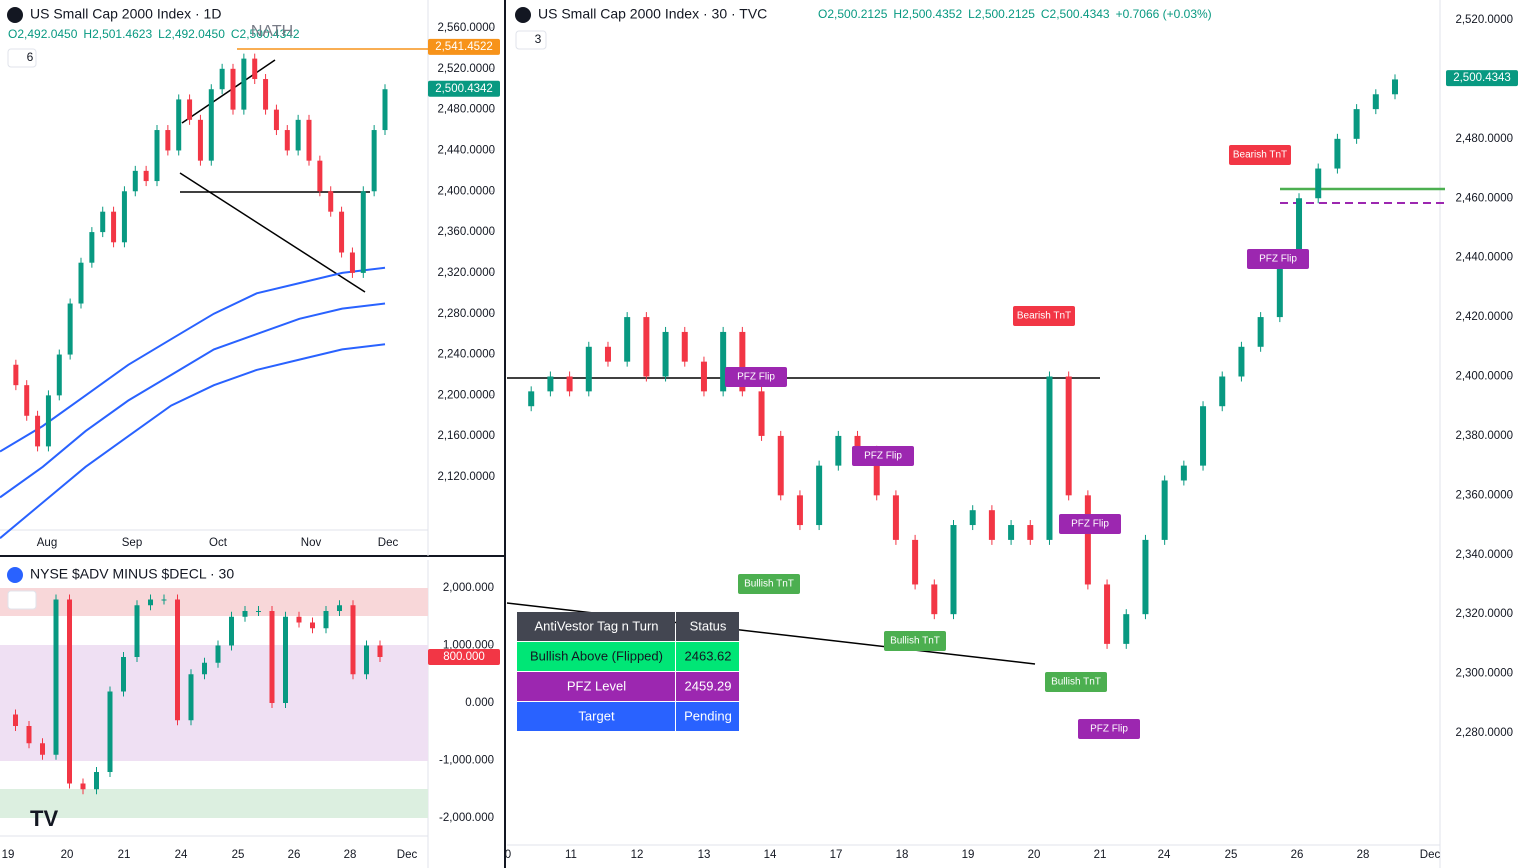 This screenshot has height=868, width=1521. Describe the element at coordinates (770, 855) in the screenshot. I see `x-tick-label: 14` at that location.